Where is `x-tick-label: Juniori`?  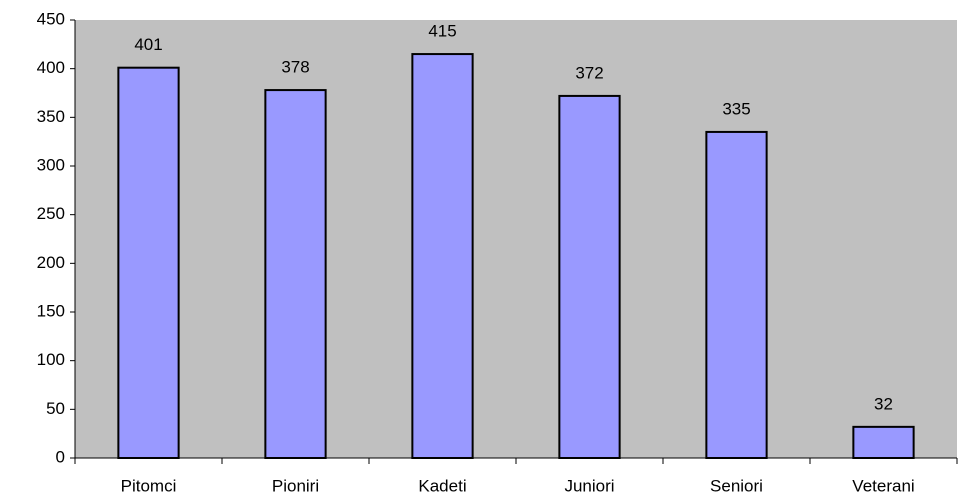
x-tick-label: Juniori is located at coordinates (589, 485).